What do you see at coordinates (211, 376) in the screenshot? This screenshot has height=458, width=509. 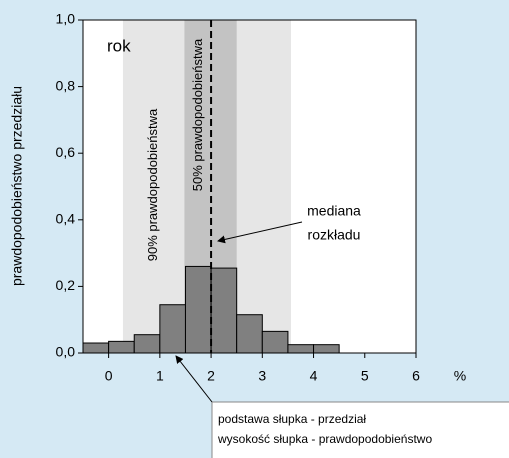 I see `x-tick-label: 2` at bounding box center [211, 376].